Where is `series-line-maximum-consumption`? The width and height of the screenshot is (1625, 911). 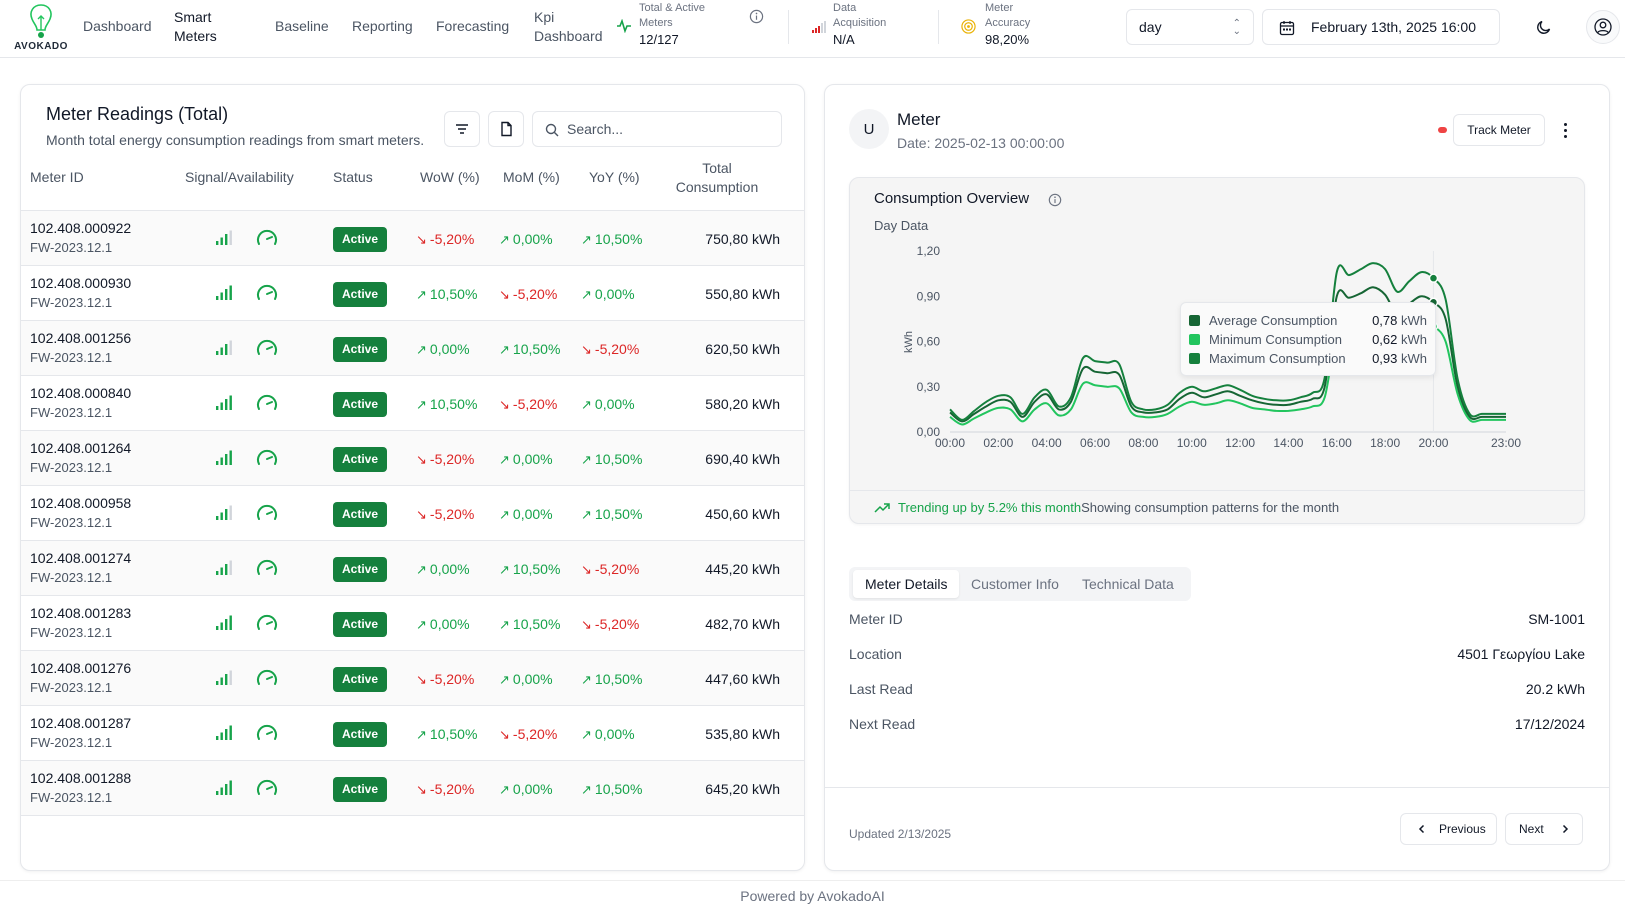 series-line-maximum-consumption is located at coordinates (1227, 341).